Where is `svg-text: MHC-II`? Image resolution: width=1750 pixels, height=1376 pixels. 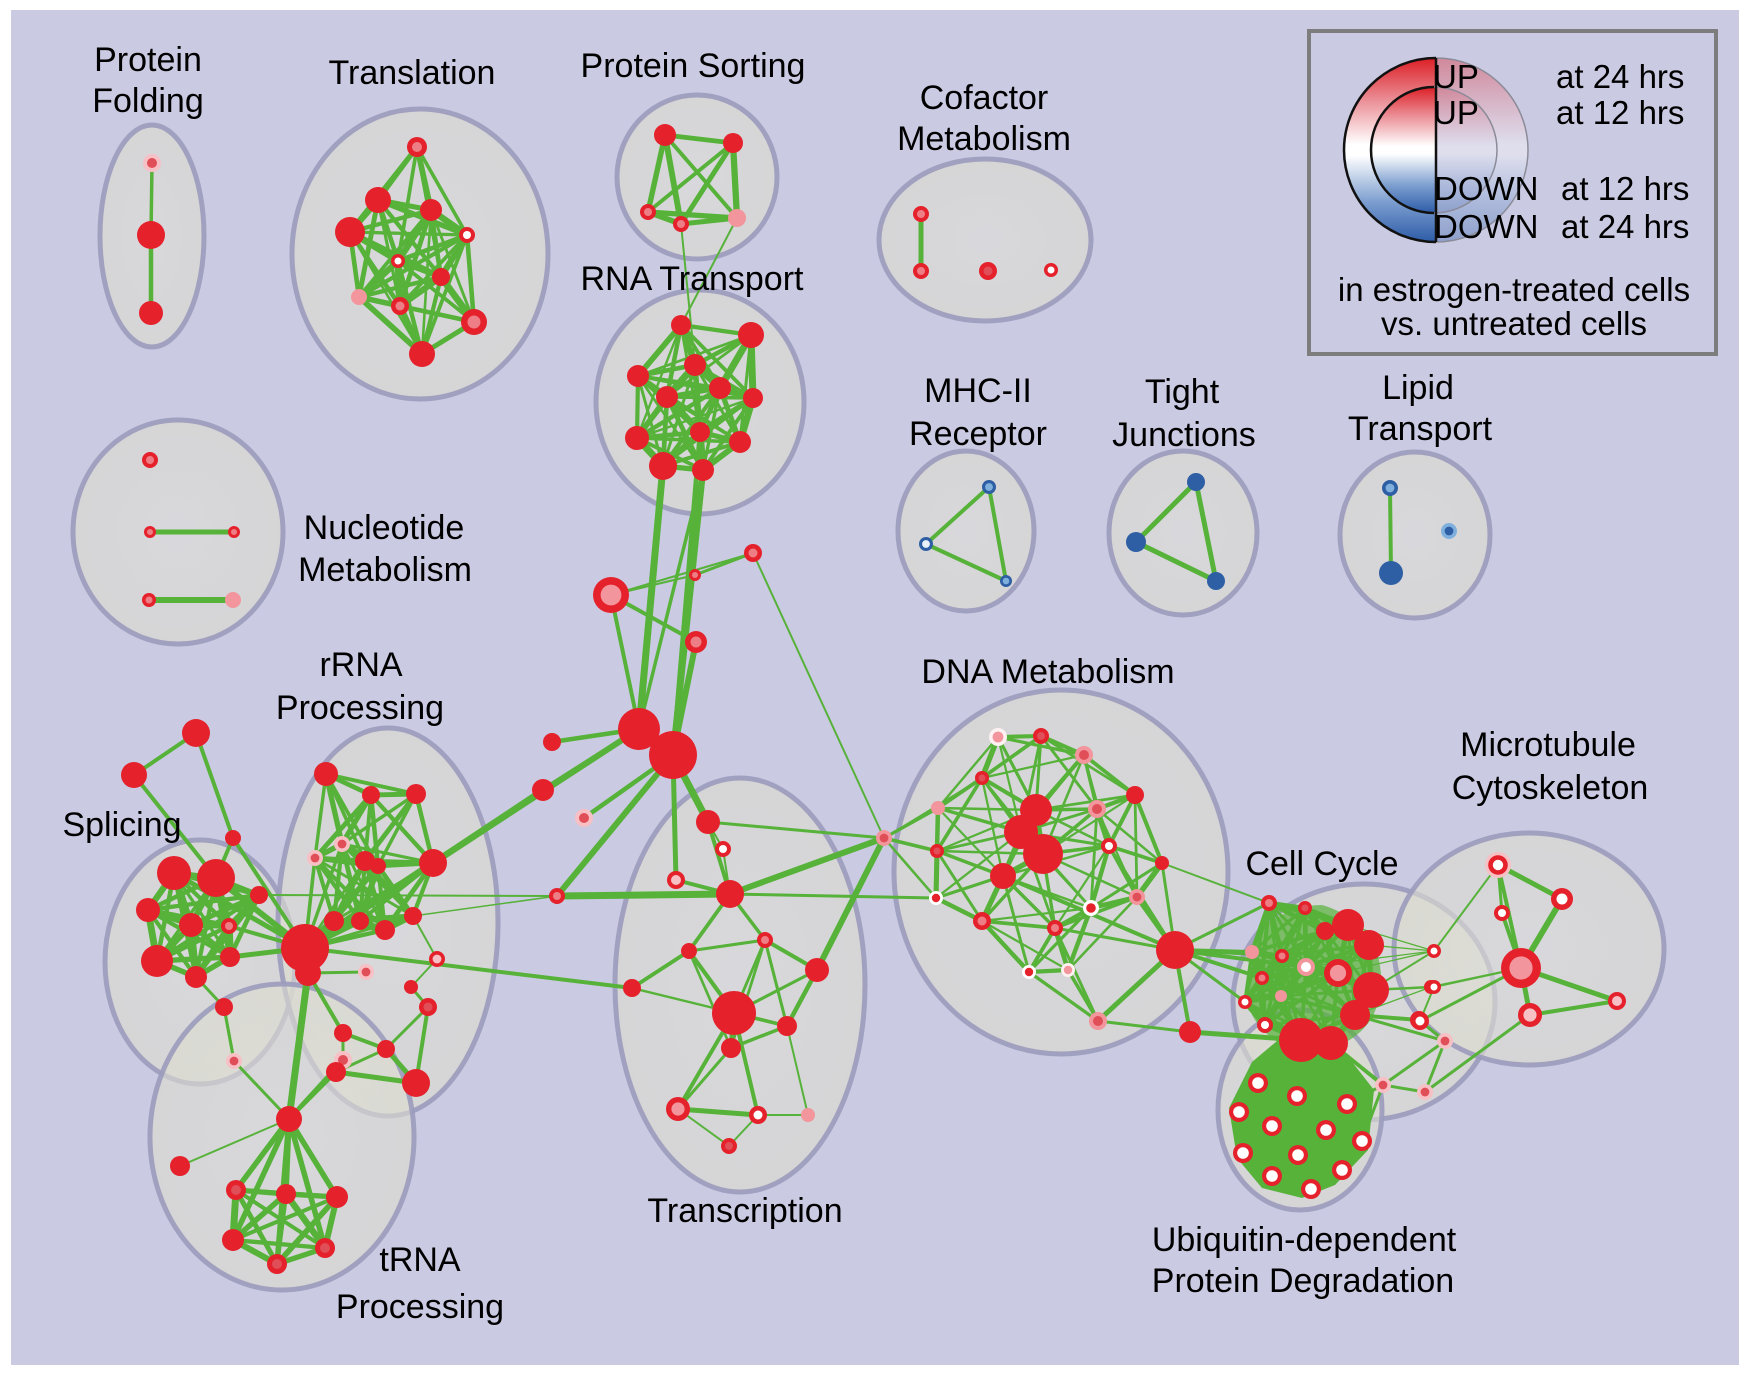
svg-text: MHC-II is located at coordinates (978, 391).